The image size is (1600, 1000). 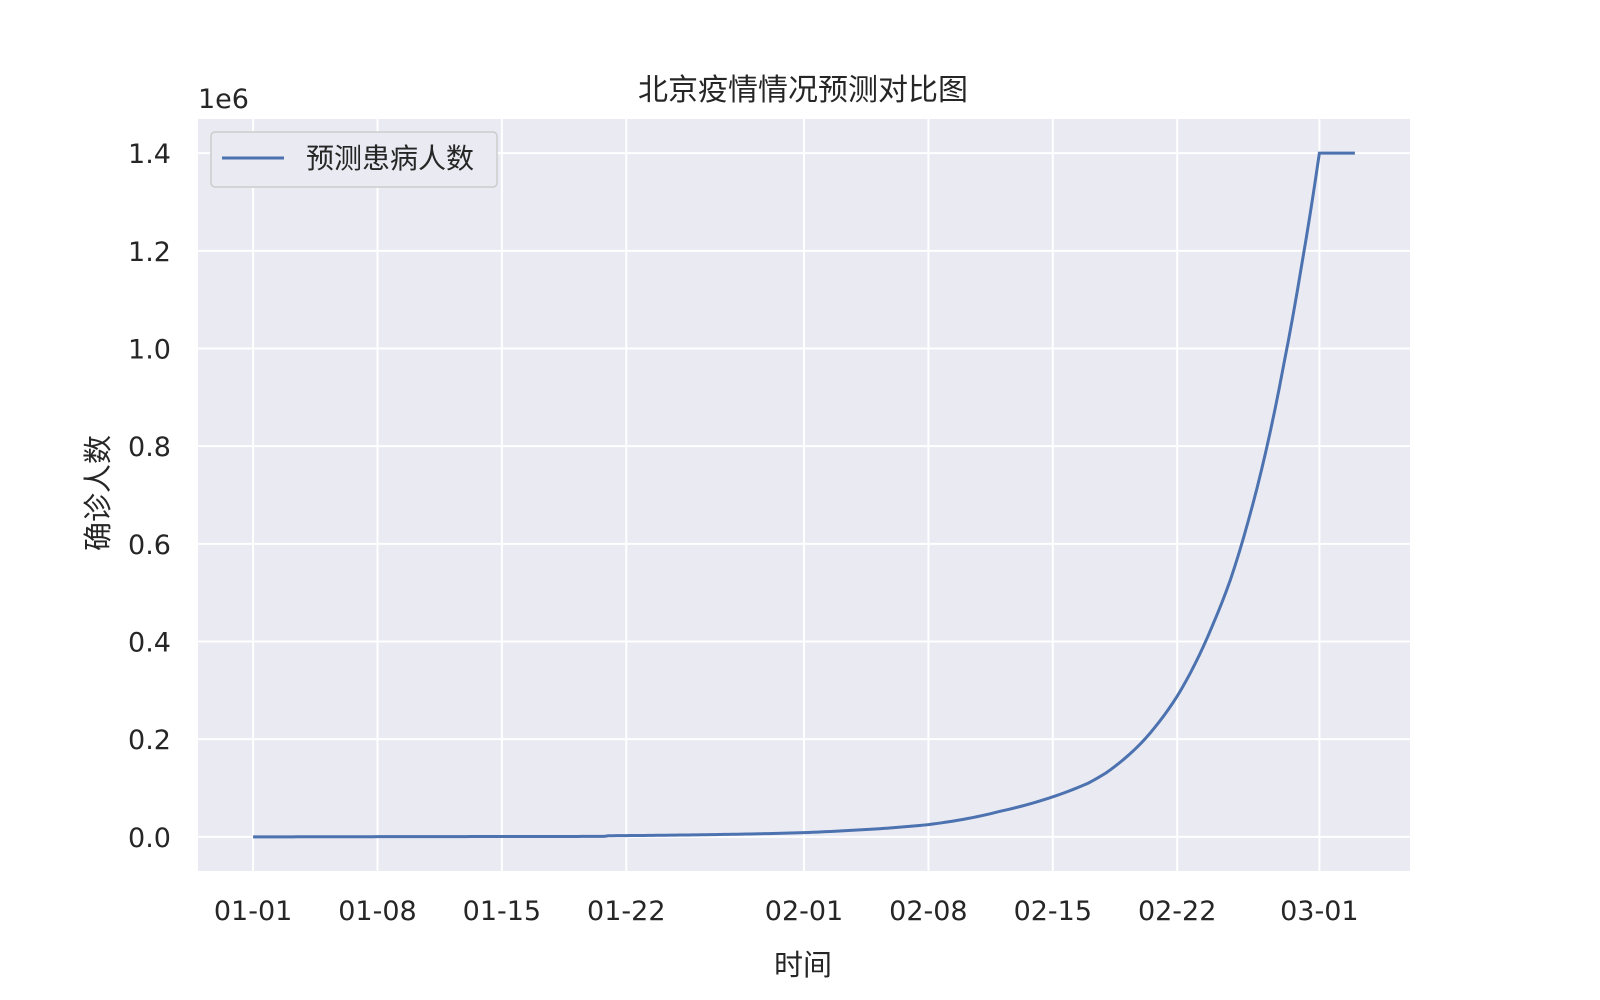 I want to click on x-tick-label: 01-15, so click(x=502, y=911).